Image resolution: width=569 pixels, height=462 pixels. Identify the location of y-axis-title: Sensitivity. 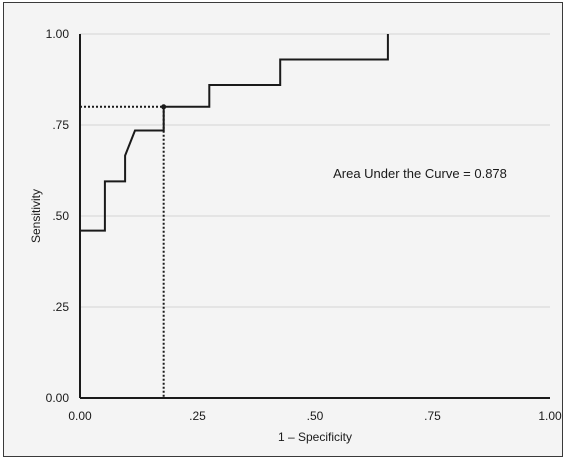
(36, 216).